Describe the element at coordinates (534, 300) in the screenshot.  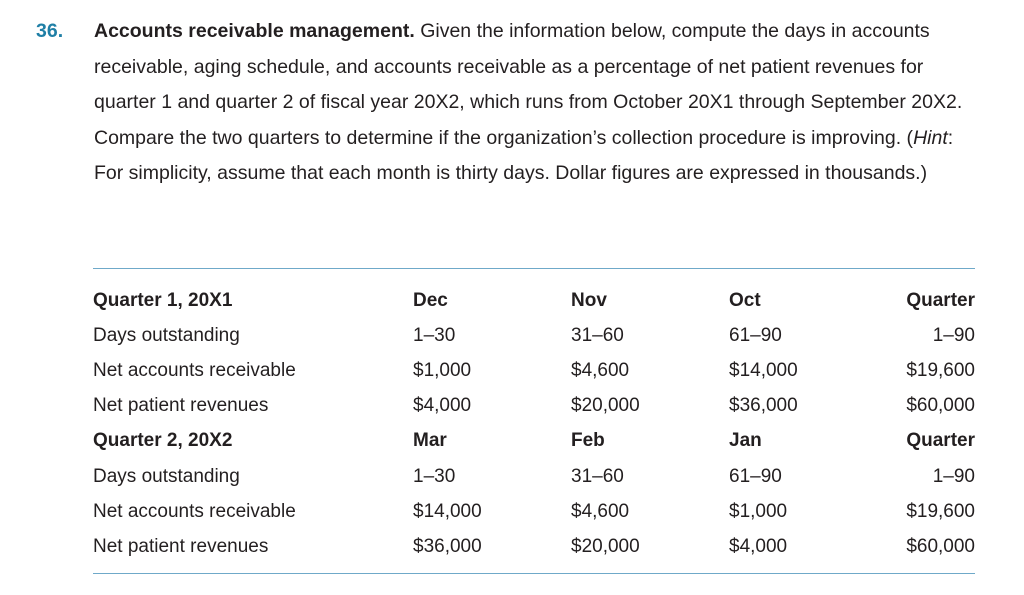
I see `table-header-row: Quarter 1, 20X1 Dec Nov Oct Quarter` at that location.